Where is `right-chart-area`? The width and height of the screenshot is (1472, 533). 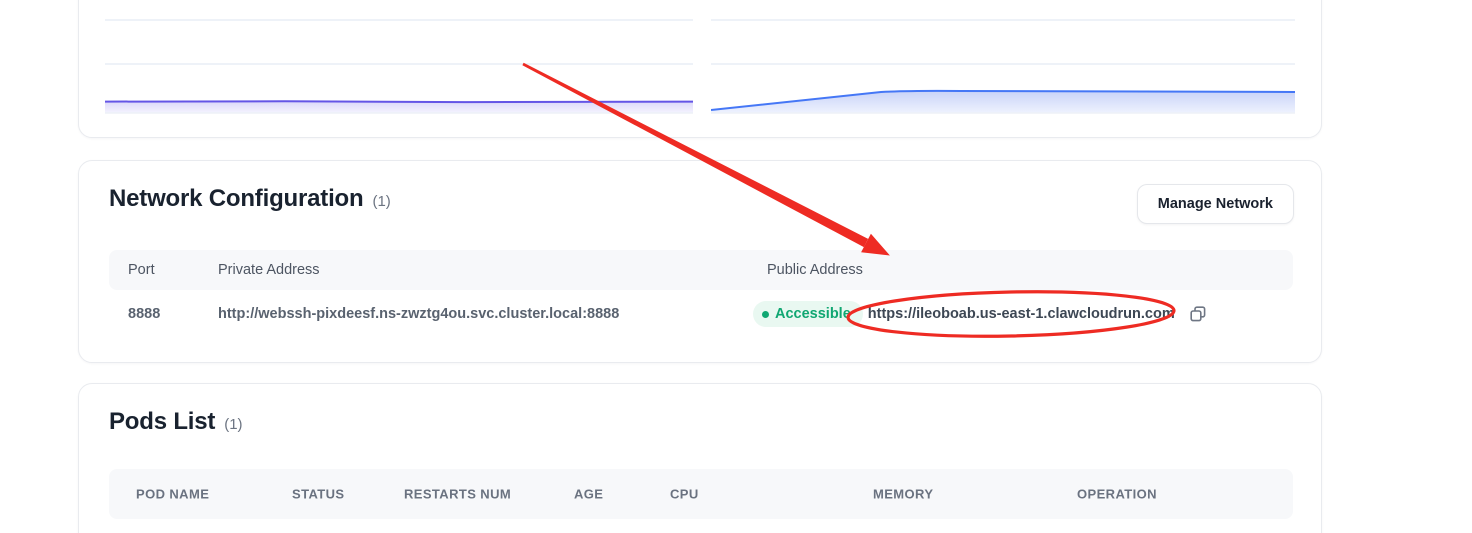
right-chart-area is located at coordinates (1003, 101).